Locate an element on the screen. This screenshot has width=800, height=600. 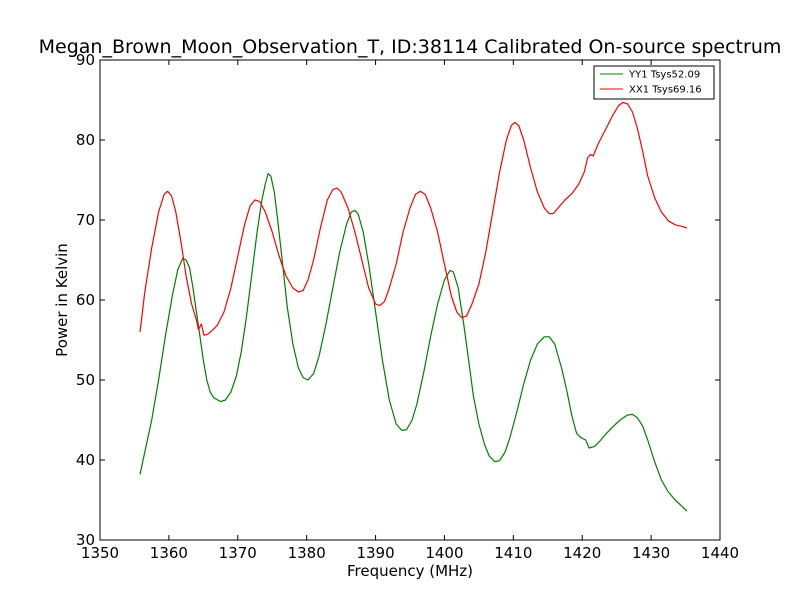
y-tick-label: 60 is located at coordinates (85, 300).